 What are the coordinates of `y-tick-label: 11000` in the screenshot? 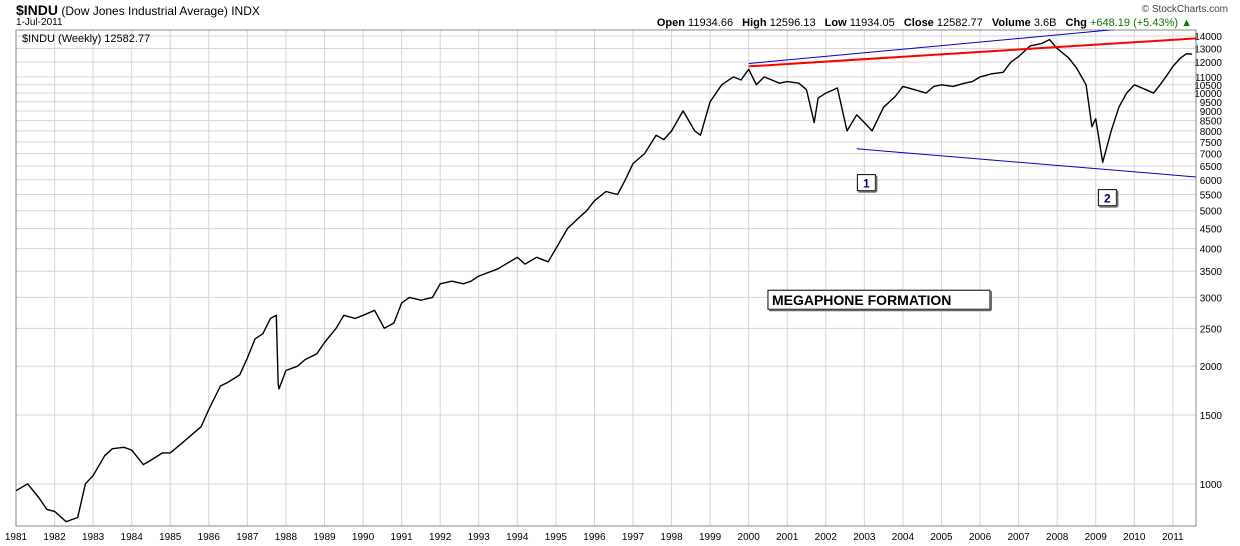 It's located at (1209, 78).